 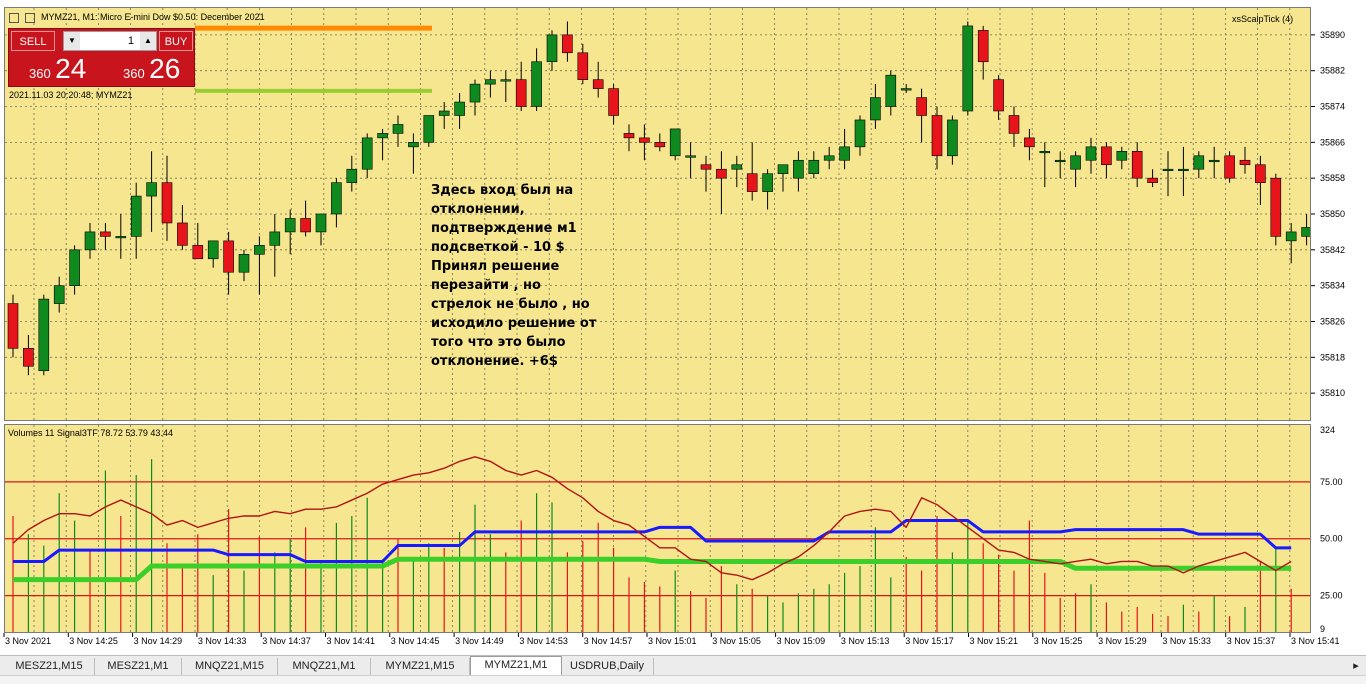 What do you see at coordinates (652, 541) in the screenshot?
I see `blue-series-line` at bounding box center [652, 541].